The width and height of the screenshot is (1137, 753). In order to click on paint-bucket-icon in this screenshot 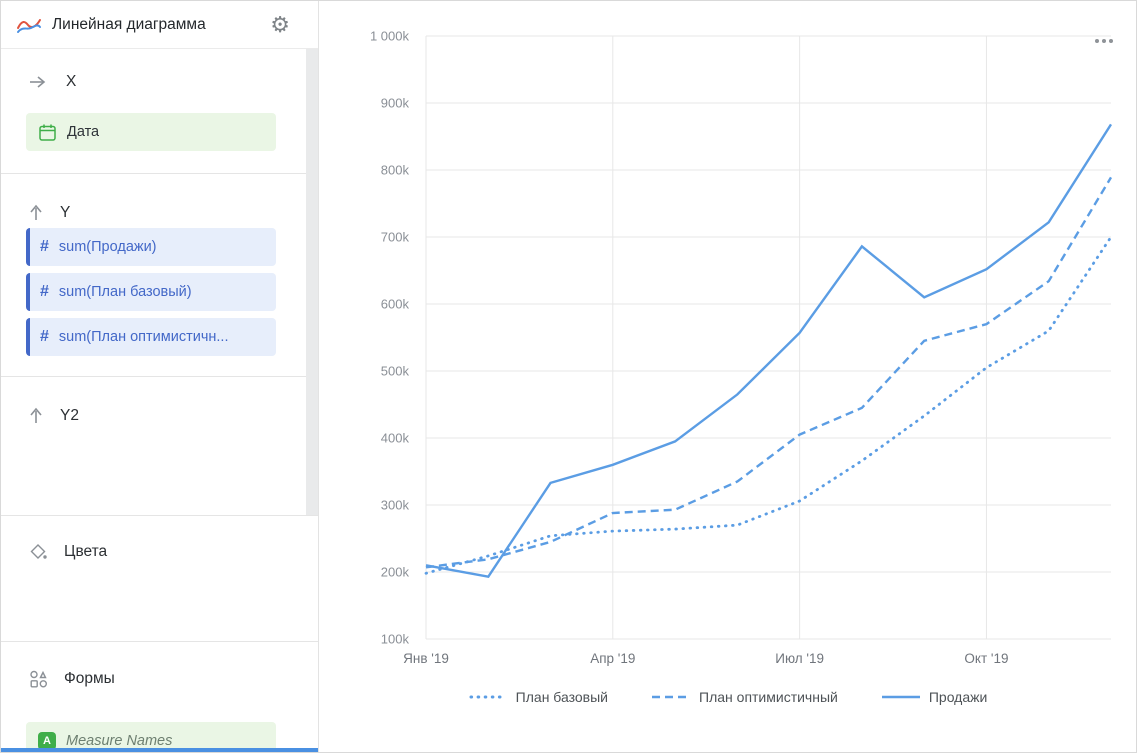, I will do `click(38, 552)`.